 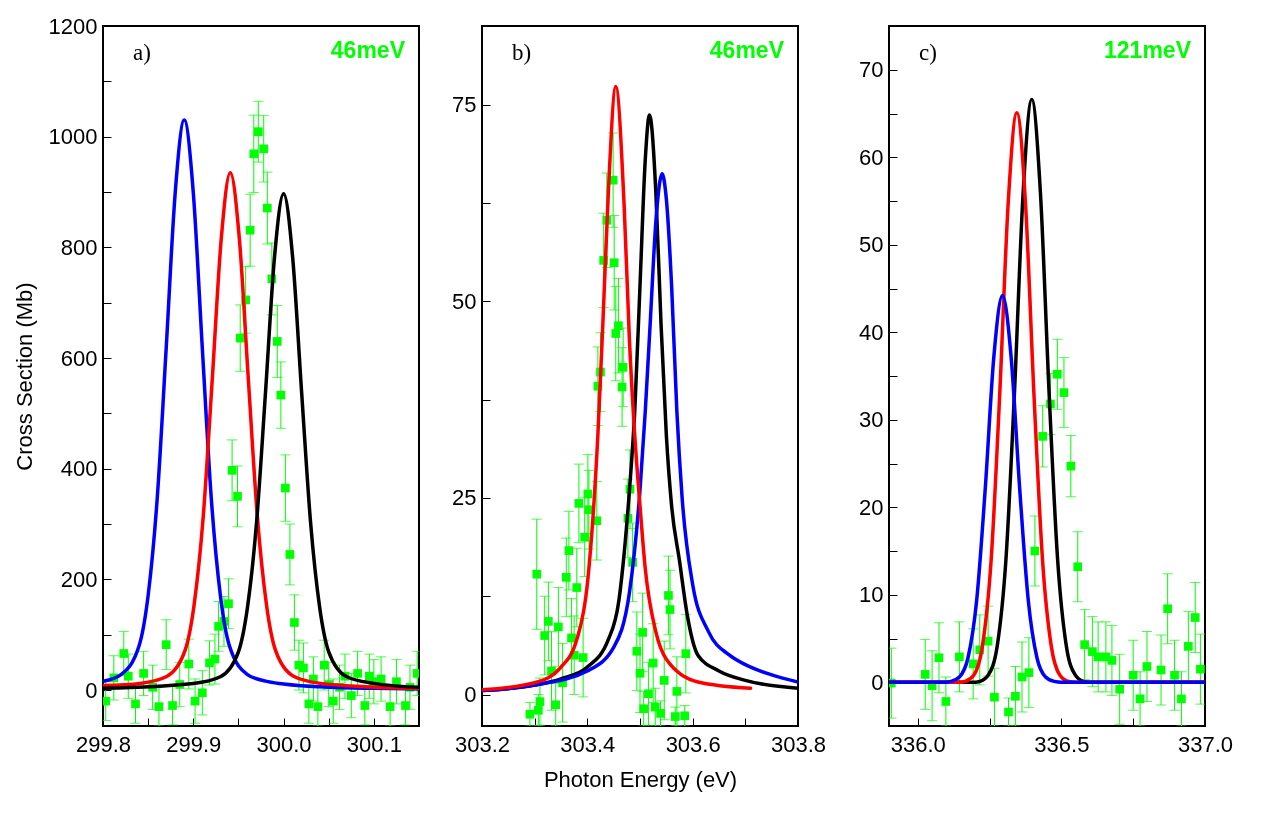 I want to click on y-tick-label: 60, so click(x=871, y=157).